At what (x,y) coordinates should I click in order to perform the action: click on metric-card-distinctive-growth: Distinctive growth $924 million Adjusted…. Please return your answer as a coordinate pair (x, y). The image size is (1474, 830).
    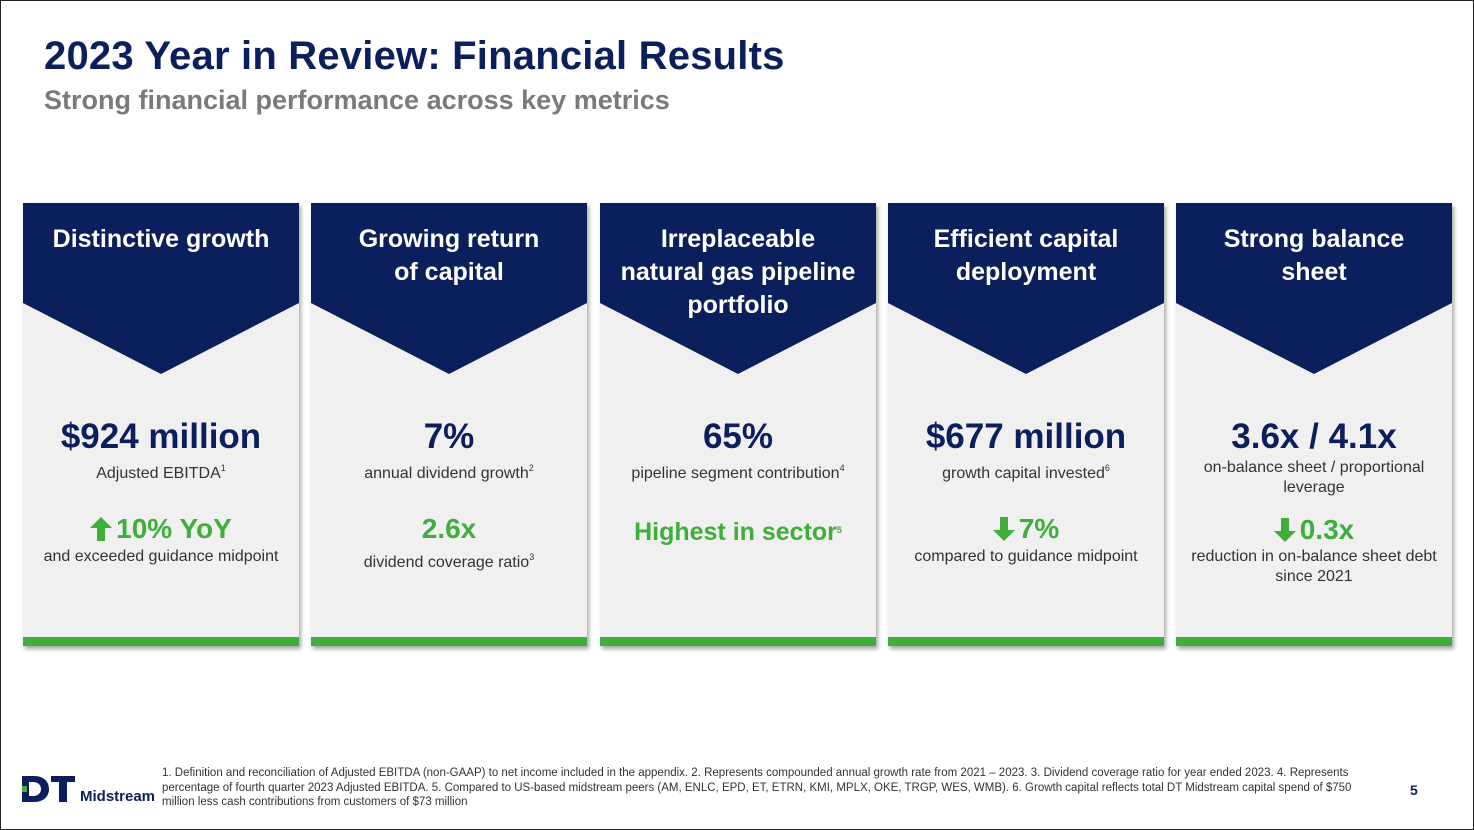
    Looking at the image, I should click on (161, 424).